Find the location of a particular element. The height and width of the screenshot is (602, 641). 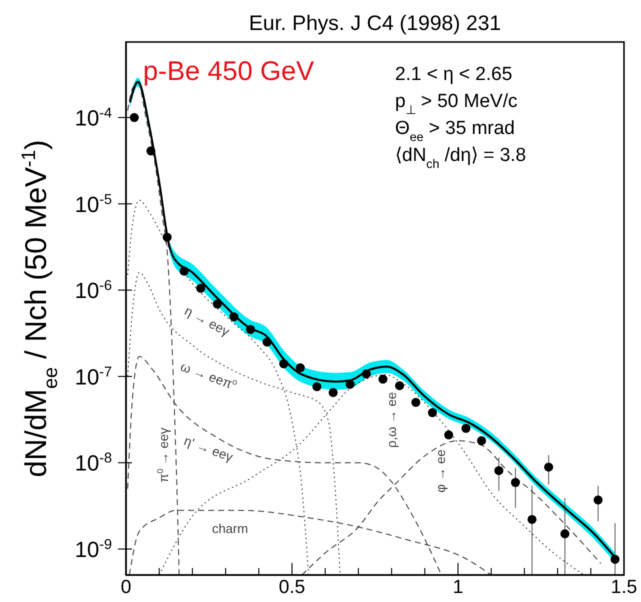

annotation: ⟨dN$_{ch}$ /dη⟩ = 3.8 is located at coordinates (460, 158).